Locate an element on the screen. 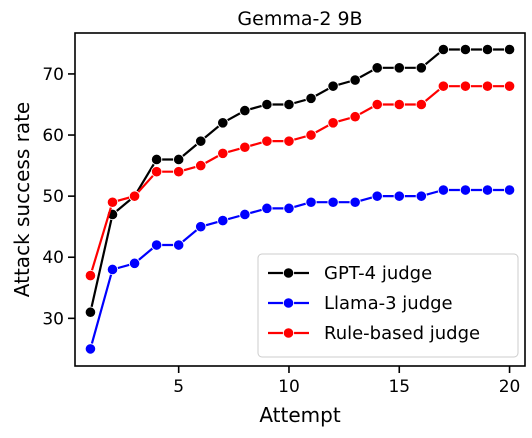  y-tick-label: 50 is located at coordinates (53, 197).